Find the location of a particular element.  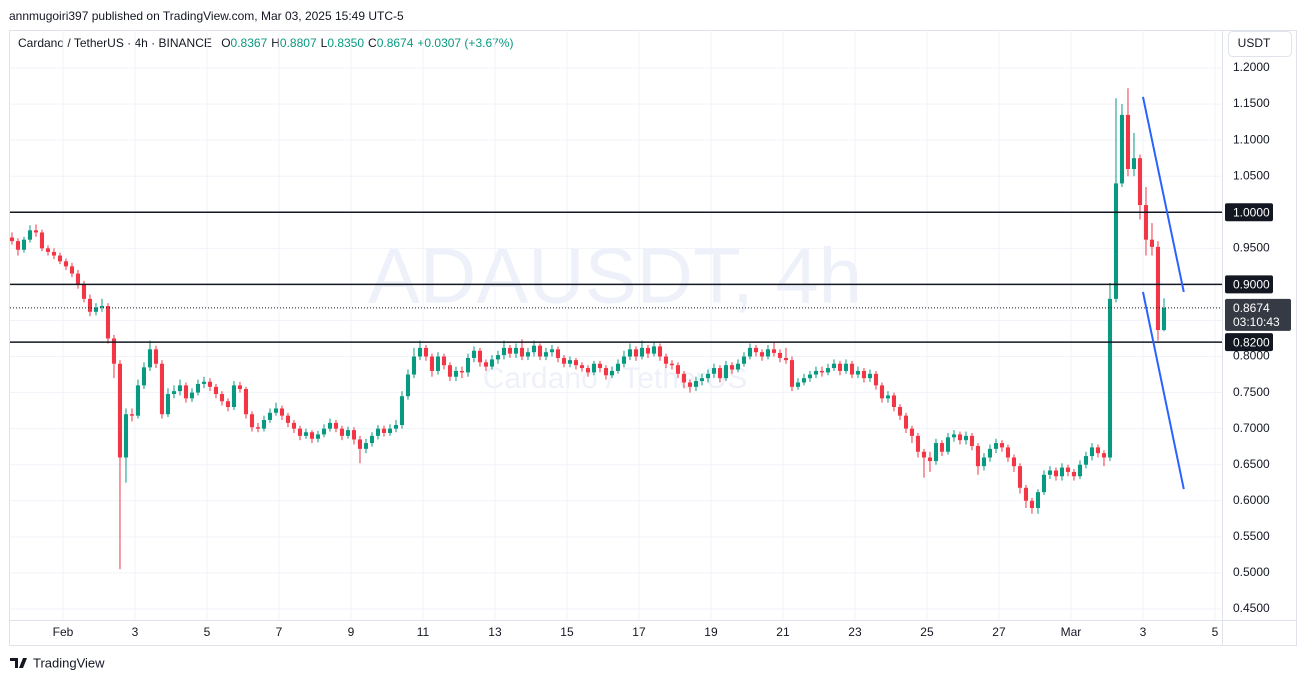

level-label-bg is located at coordinates (1249, 342).